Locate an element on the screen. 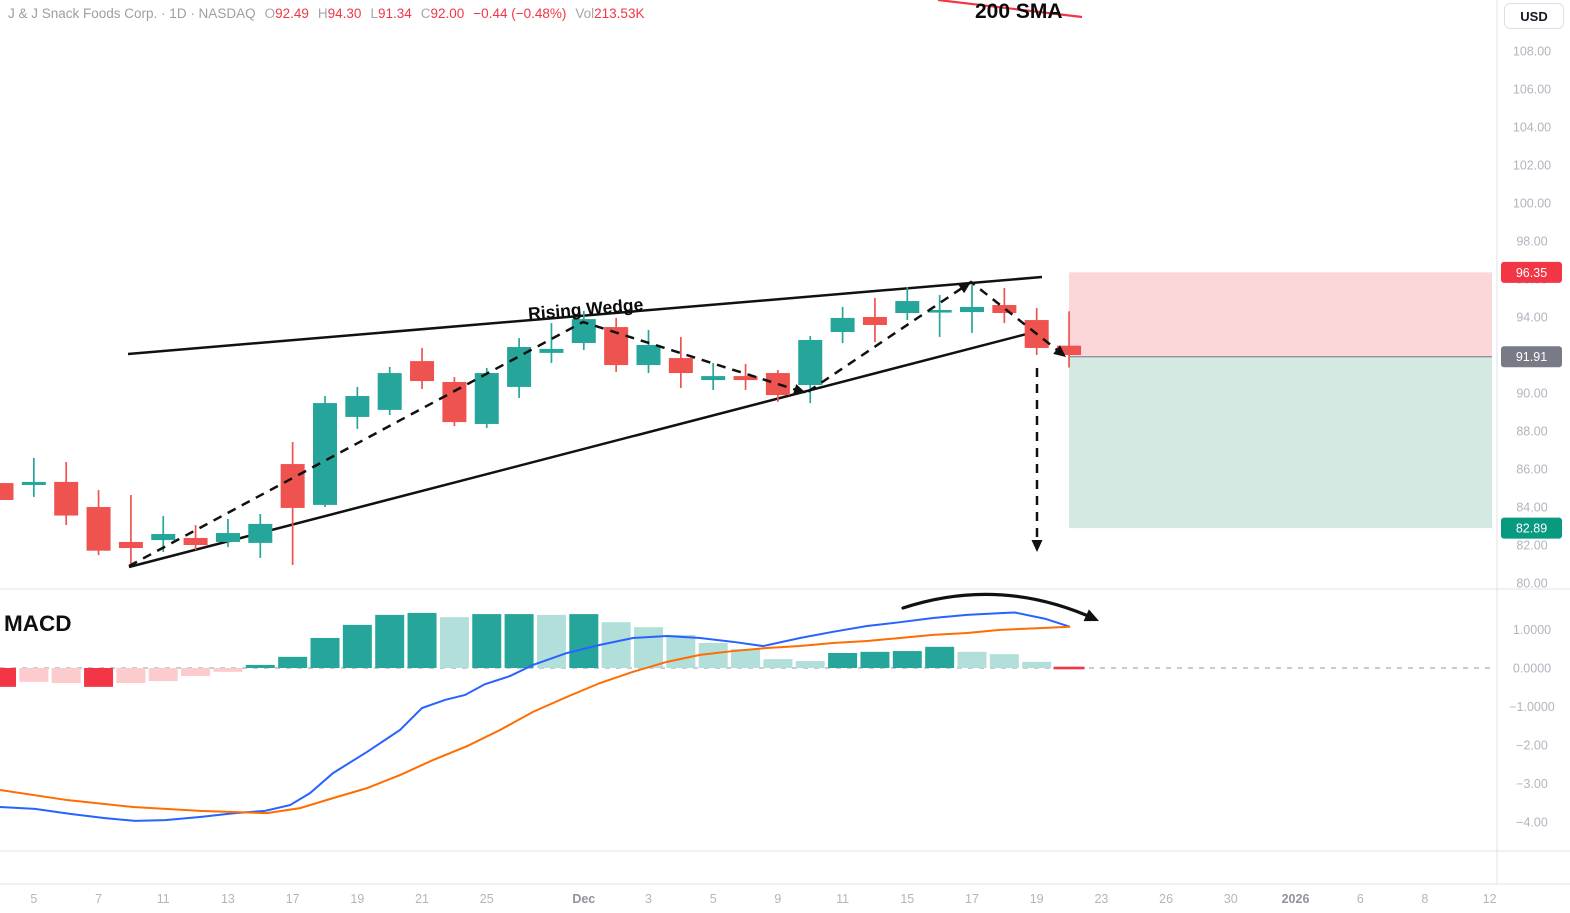  sma-annotation-label: 200 SMA is located at coordinates (1019, 11).